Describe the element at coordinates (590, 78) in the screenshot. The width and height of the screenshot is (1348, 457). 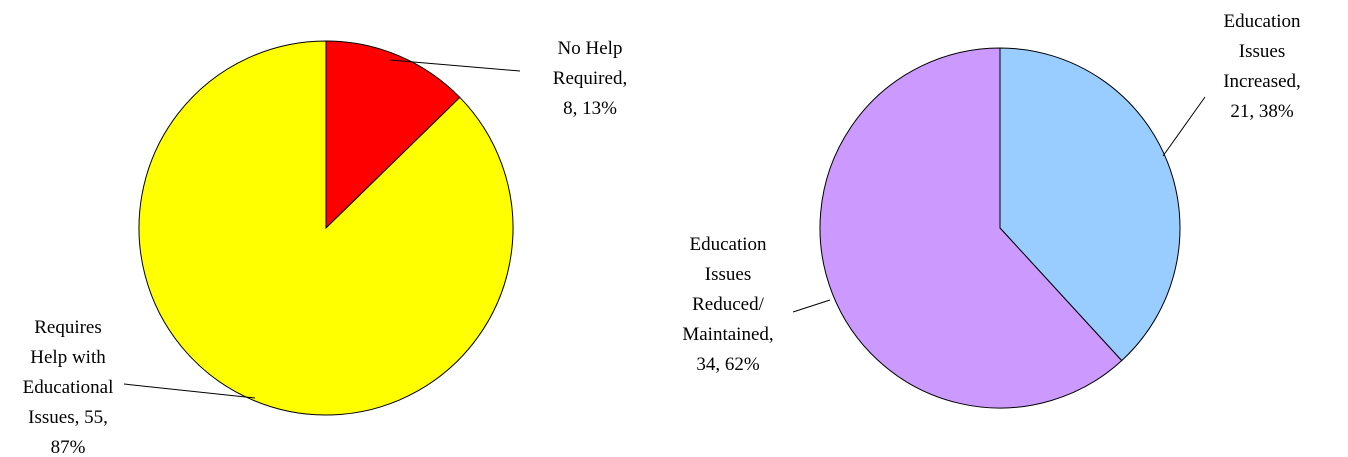
I see `pie1-slice-1-label-line: Required,` at that location.